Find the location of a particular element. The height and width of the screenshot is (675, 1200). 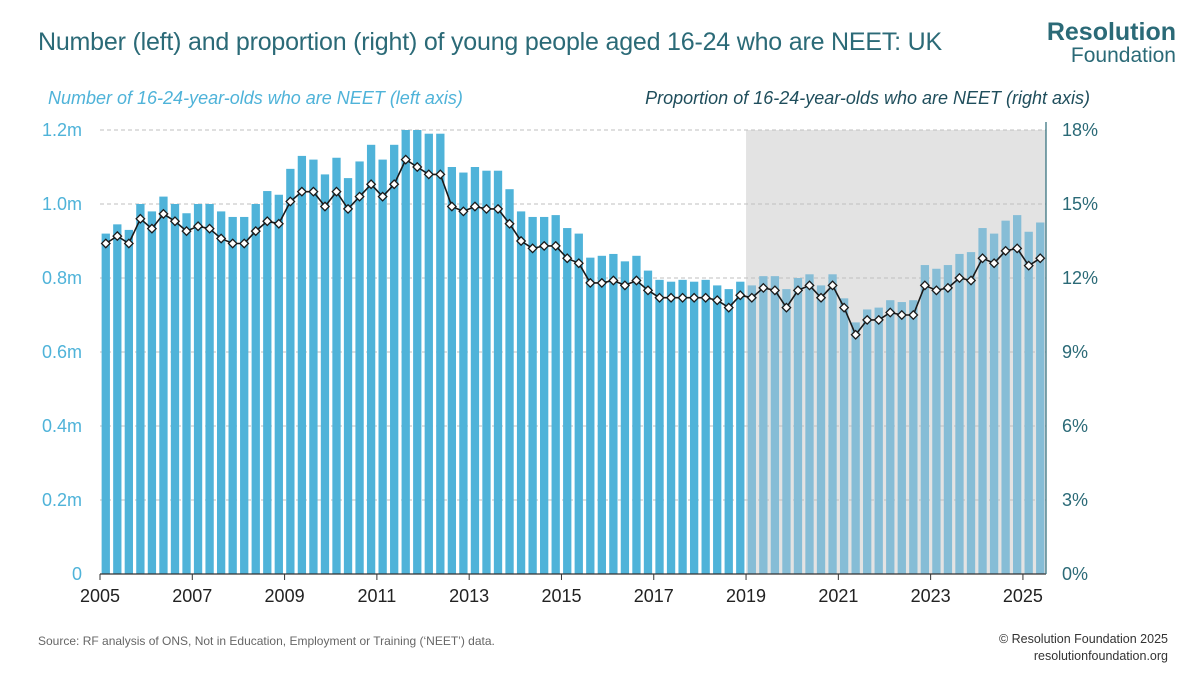

left-tick-label: 1.0m is located at coordinates (62, 204).